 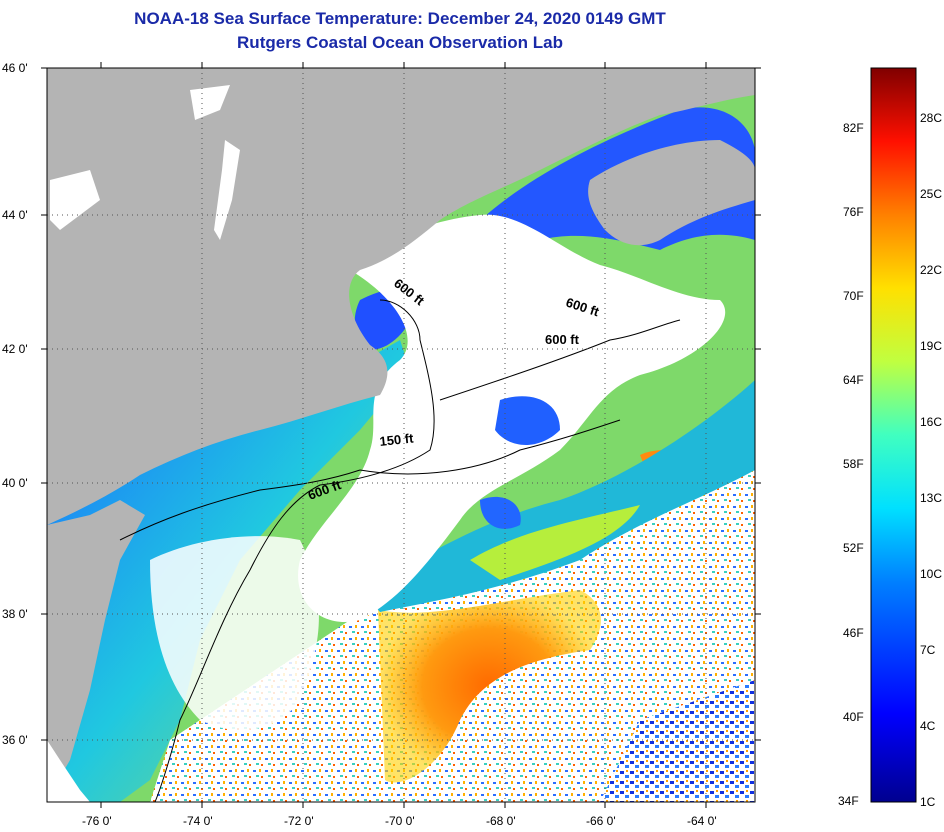 I want to click on slope-water-band, so click(x=557, y=496).